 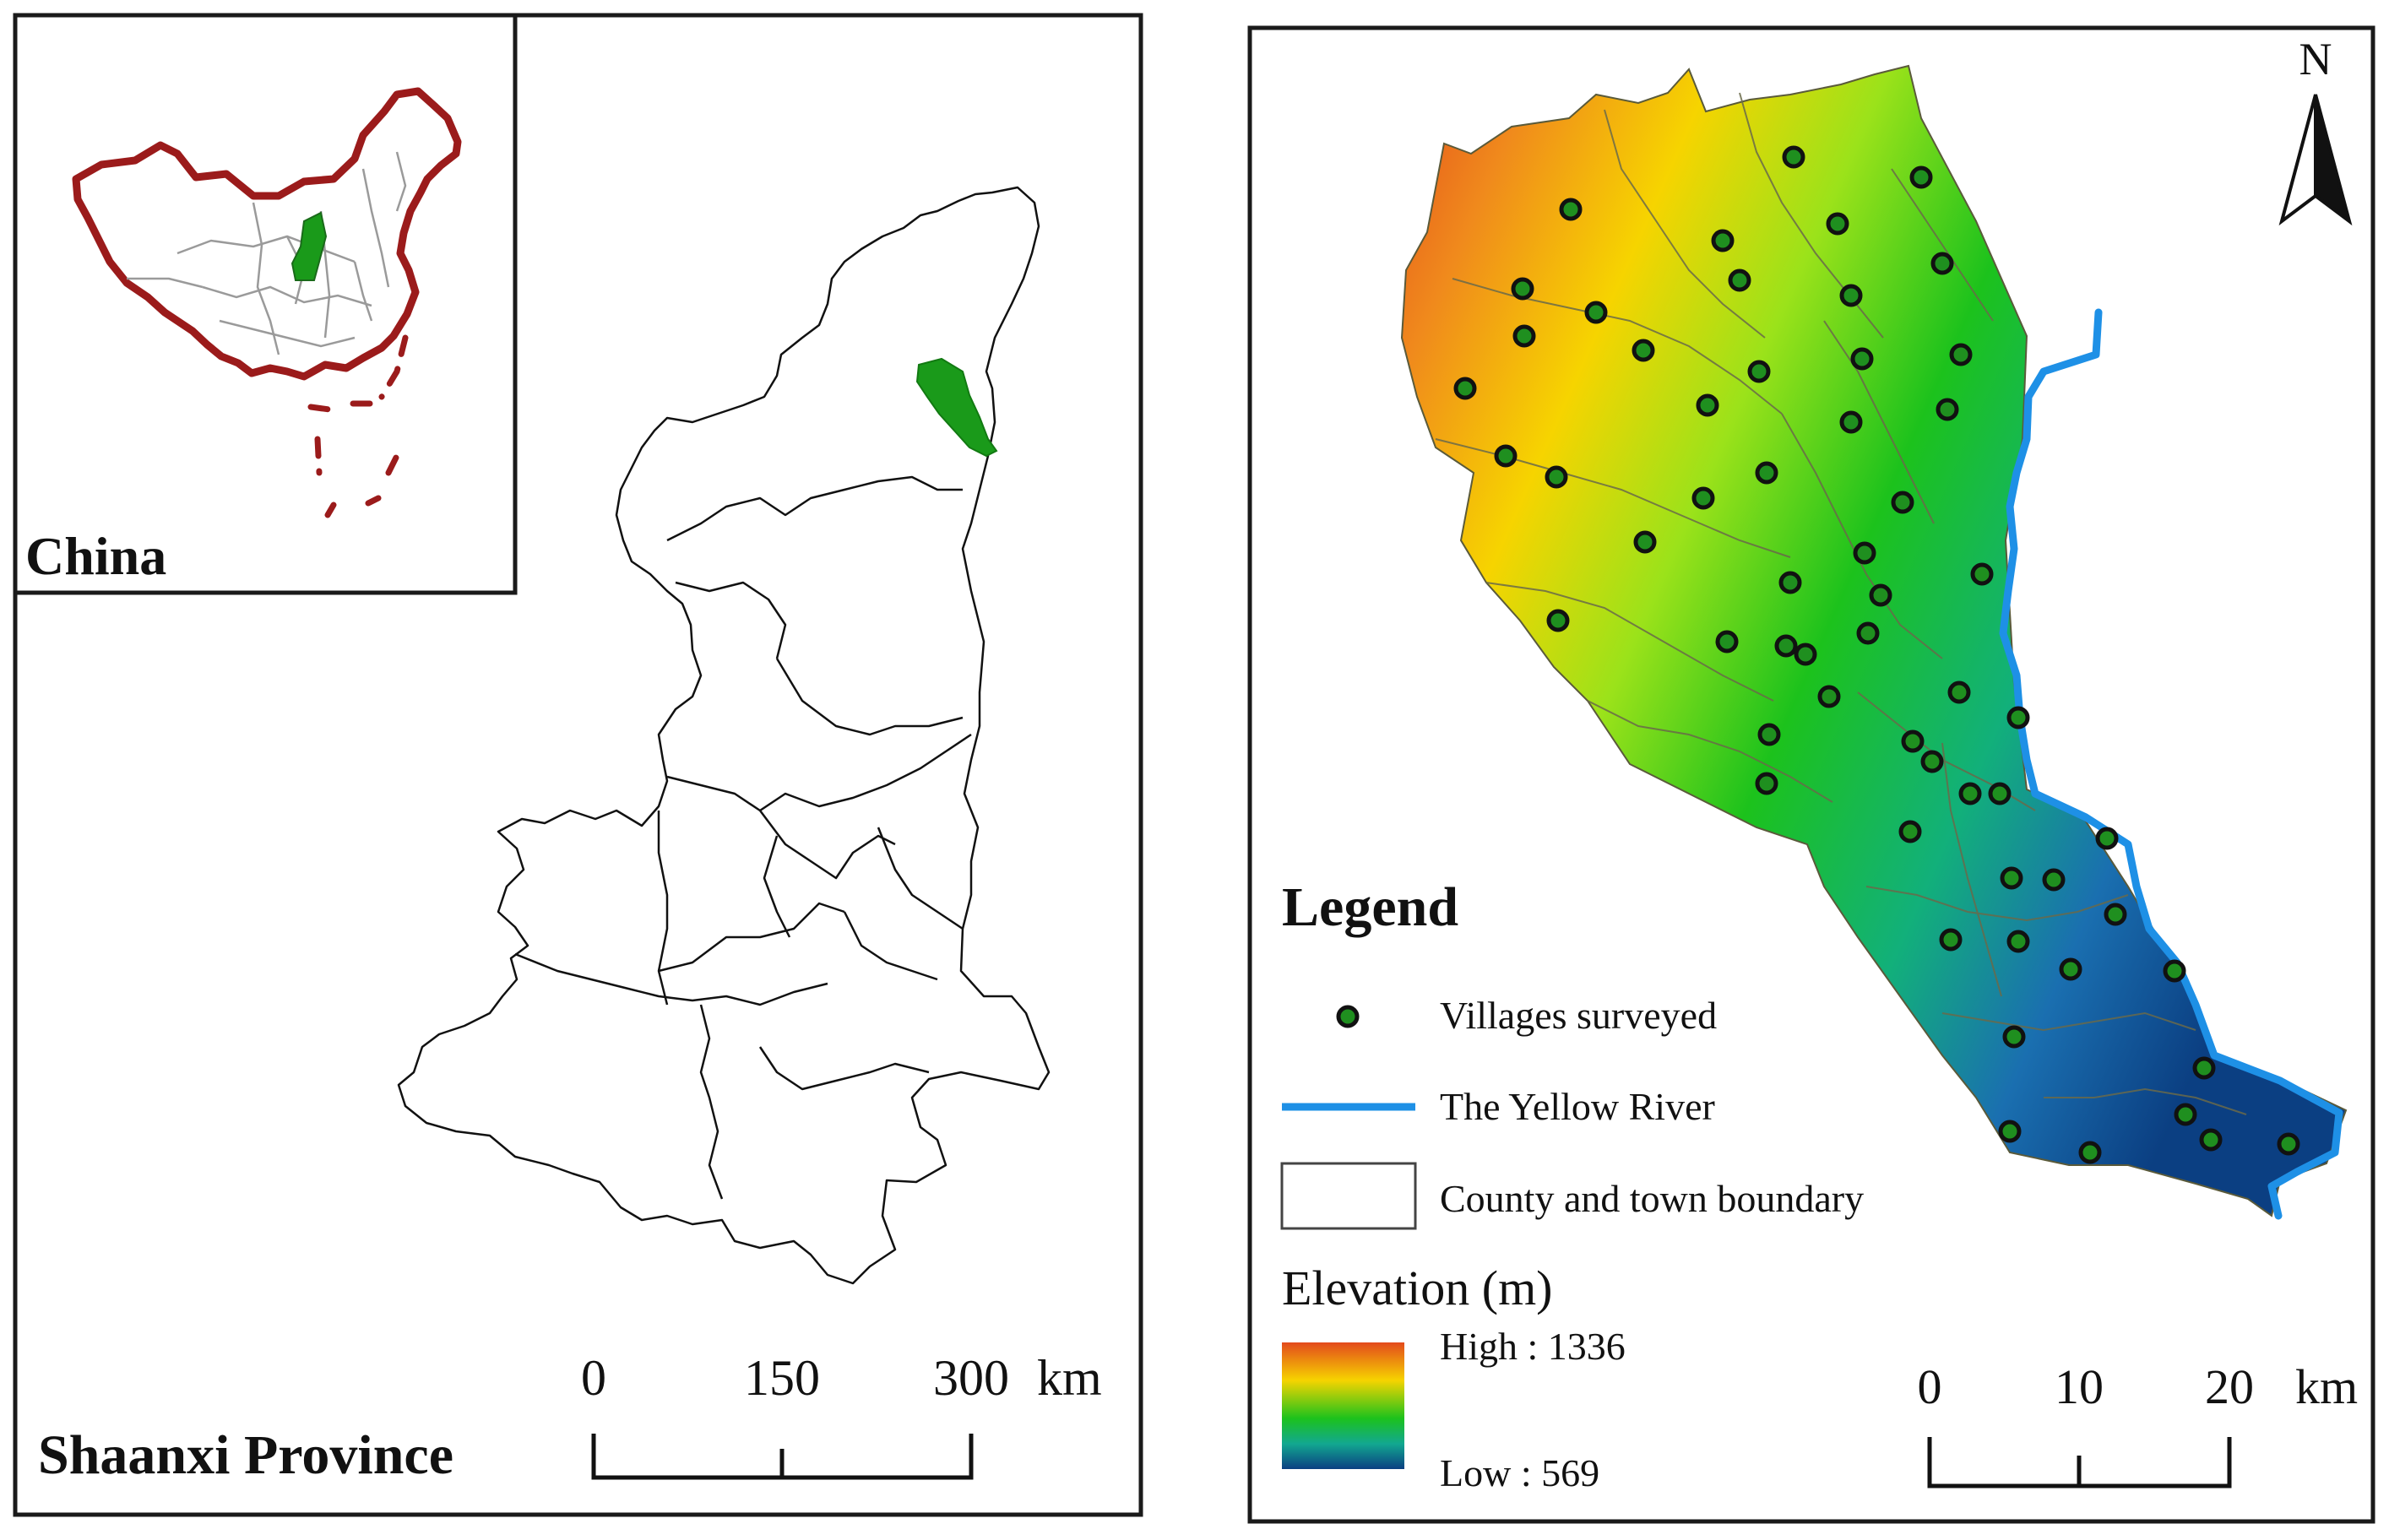 What do you see at coordinates (267, 234) in the screenshot?
I see `china-outline` at bounding box center [267, 234].